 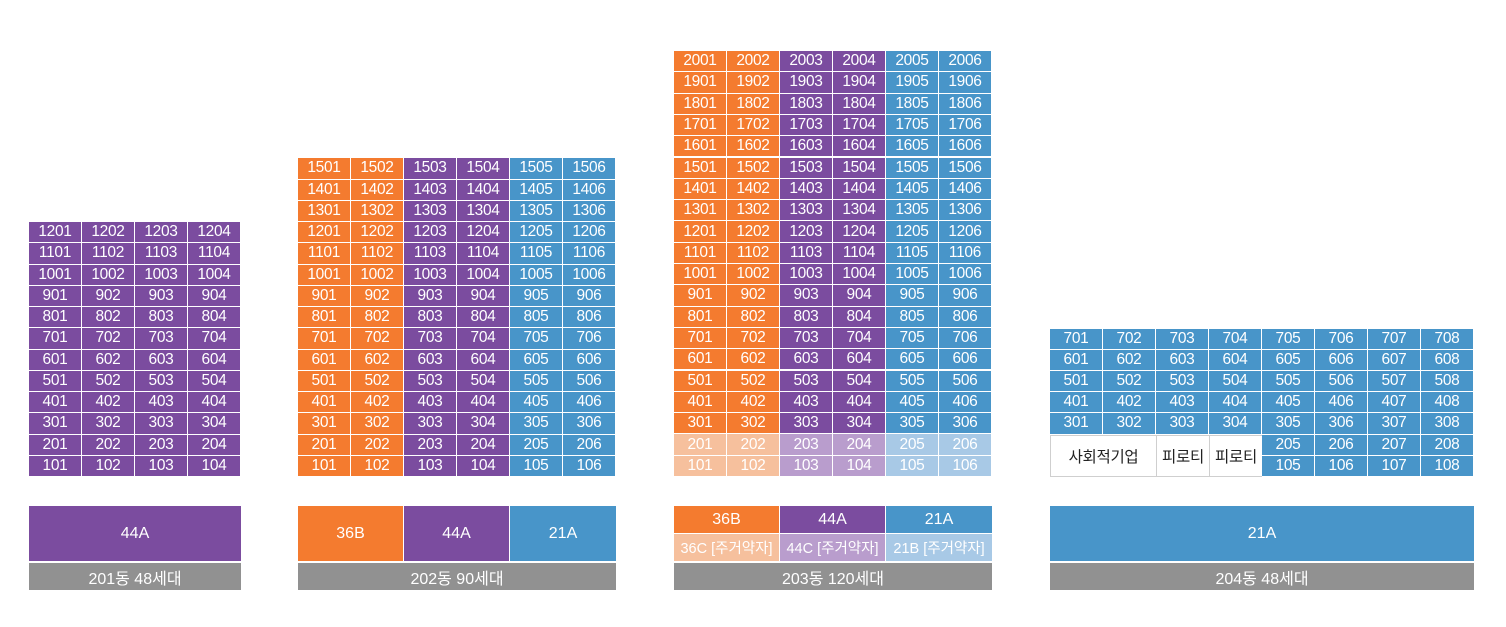 I want to click on unit-cell: 902, so click(x=108, y=296).